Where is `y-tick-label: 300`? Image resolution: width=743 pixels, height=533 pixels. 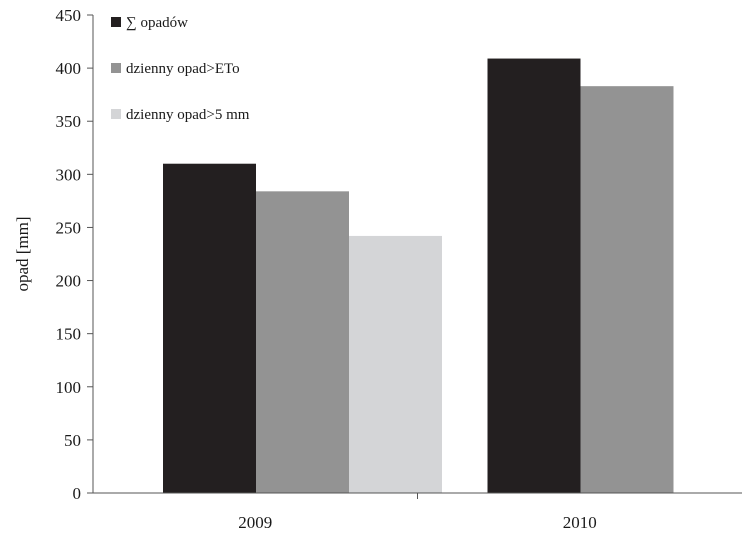 y-tick-label: 300 is located at coordinates (69, 174).